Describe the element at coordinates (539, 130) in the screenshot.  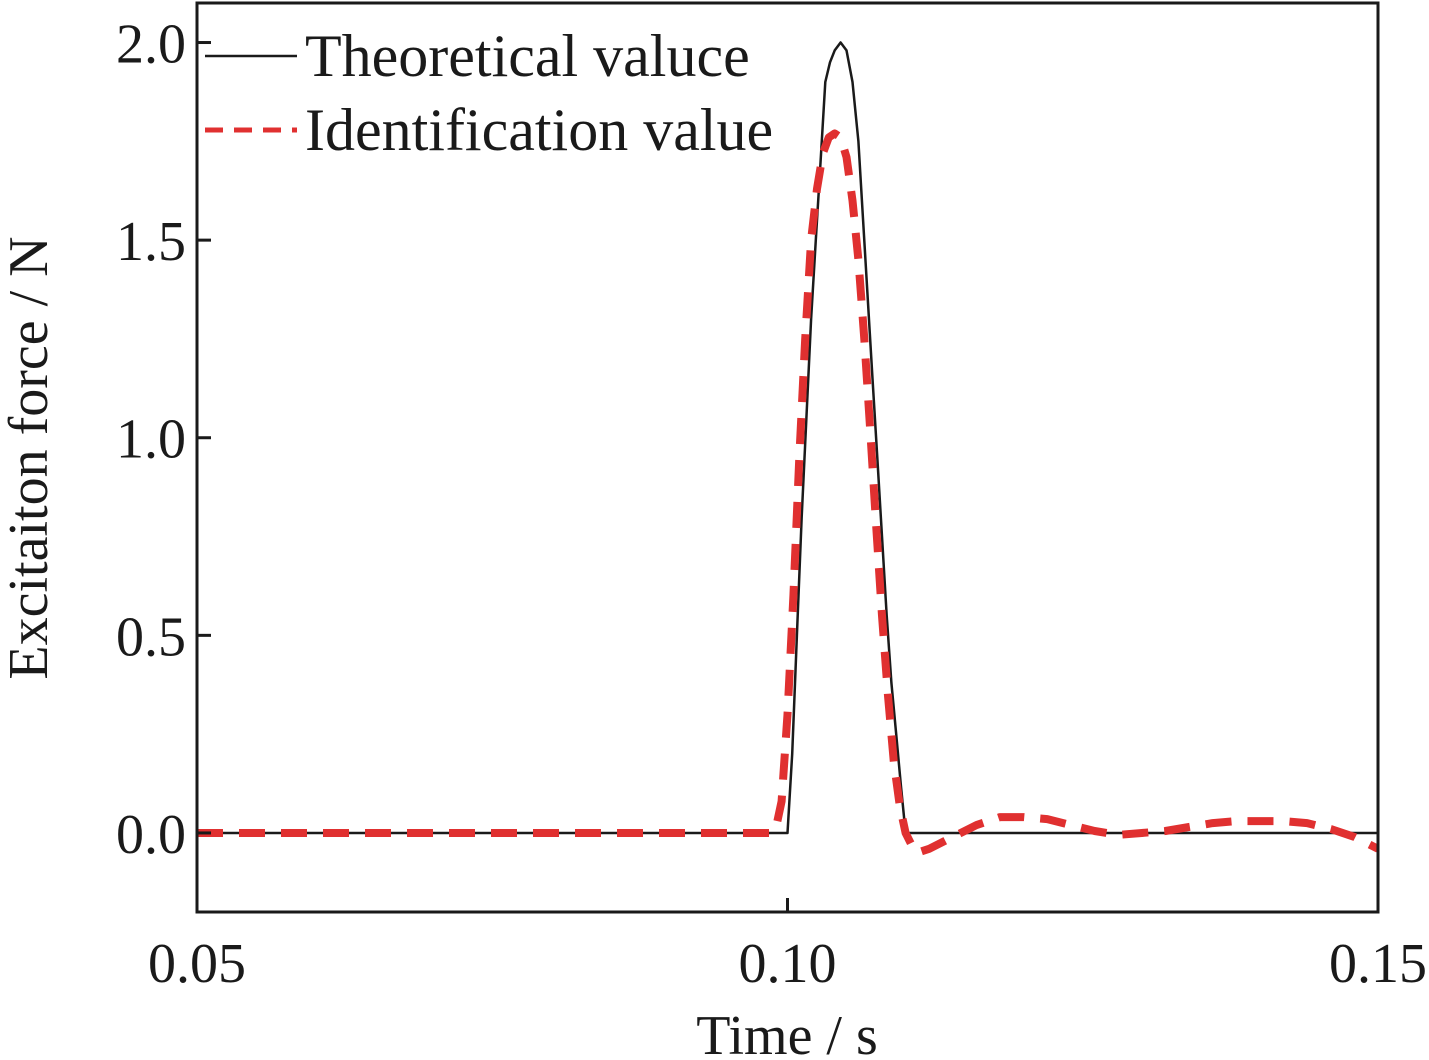
I see `legend-label: Identification value` at that location.